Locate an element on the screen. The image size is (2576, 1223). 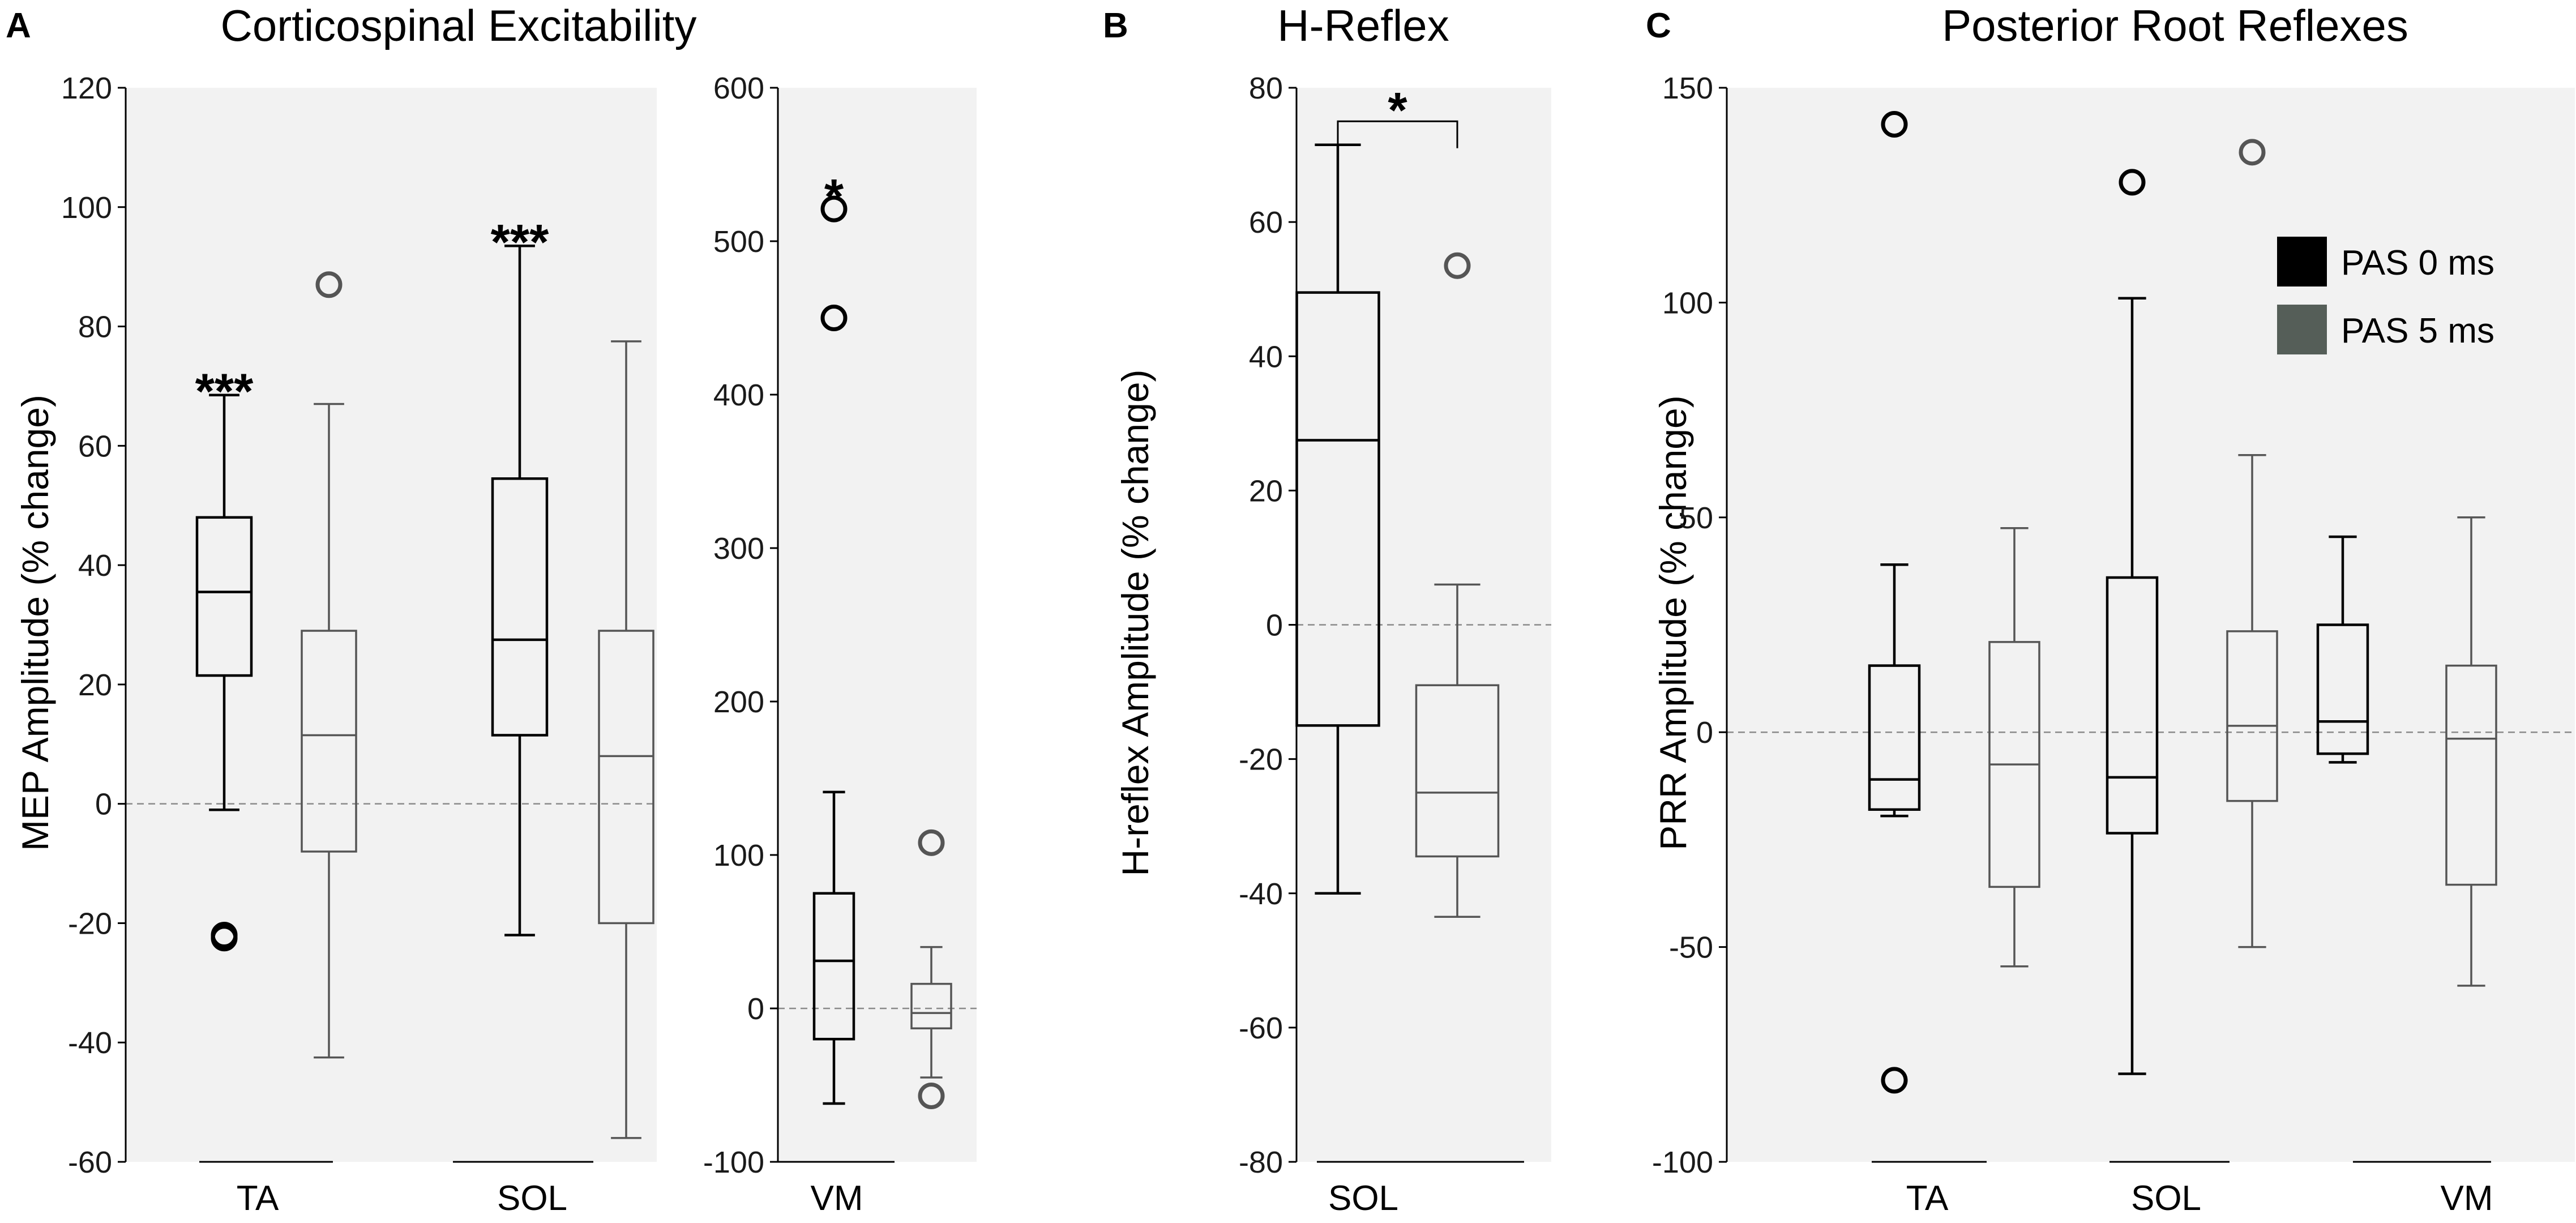
panel-3-x-category-label-sol: SOL is located at coordinates (2166, 1198).